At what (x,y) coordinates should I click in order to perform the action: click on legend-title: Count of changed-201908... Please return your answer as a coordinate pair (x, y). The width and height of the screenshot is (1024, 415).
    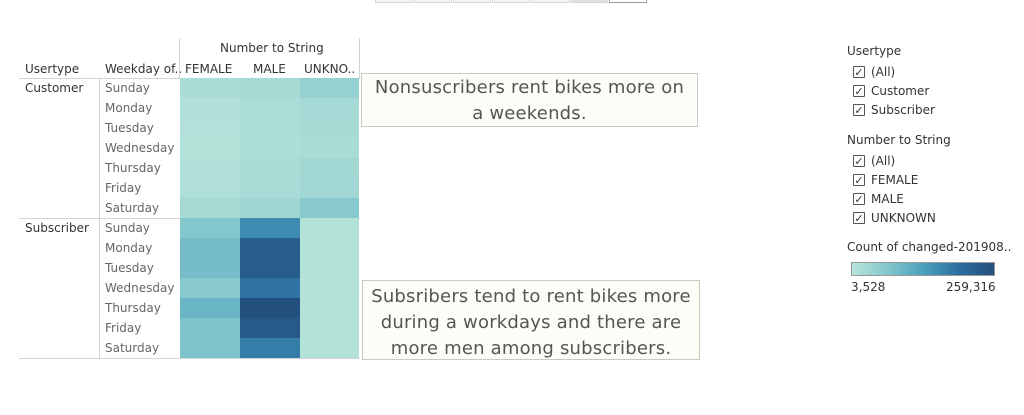
    Looking at the image, I should click on (929, 247).